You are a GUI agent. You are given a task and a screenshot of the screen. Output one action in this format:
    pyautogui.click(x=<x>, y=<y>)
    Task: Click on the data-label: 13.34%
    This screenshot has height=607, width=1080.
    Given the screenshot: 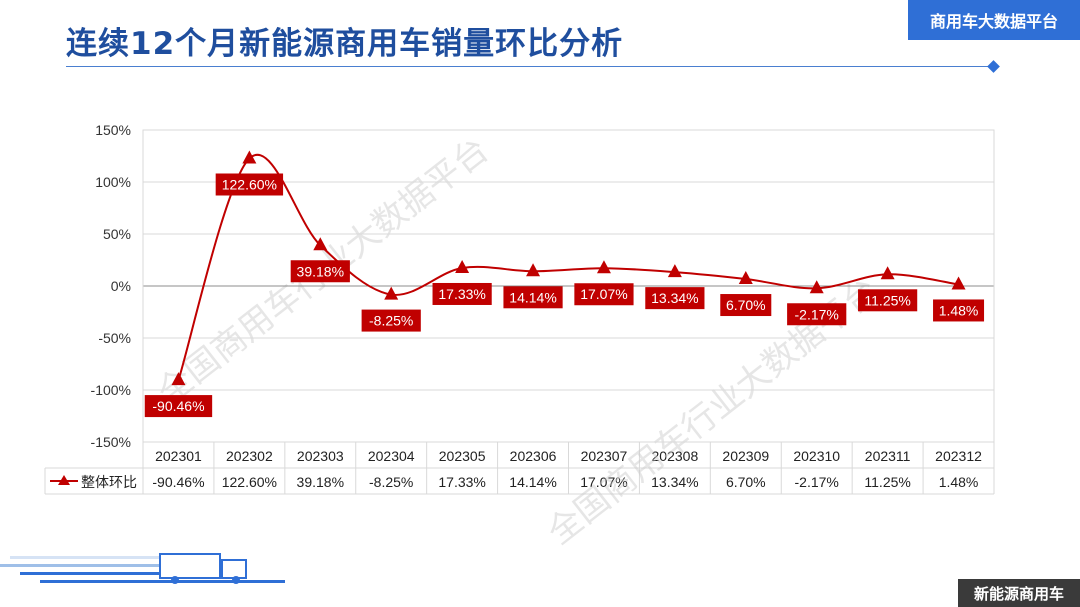 What is the action you would take?
    pyautogui.click(x=674, y=298)
    